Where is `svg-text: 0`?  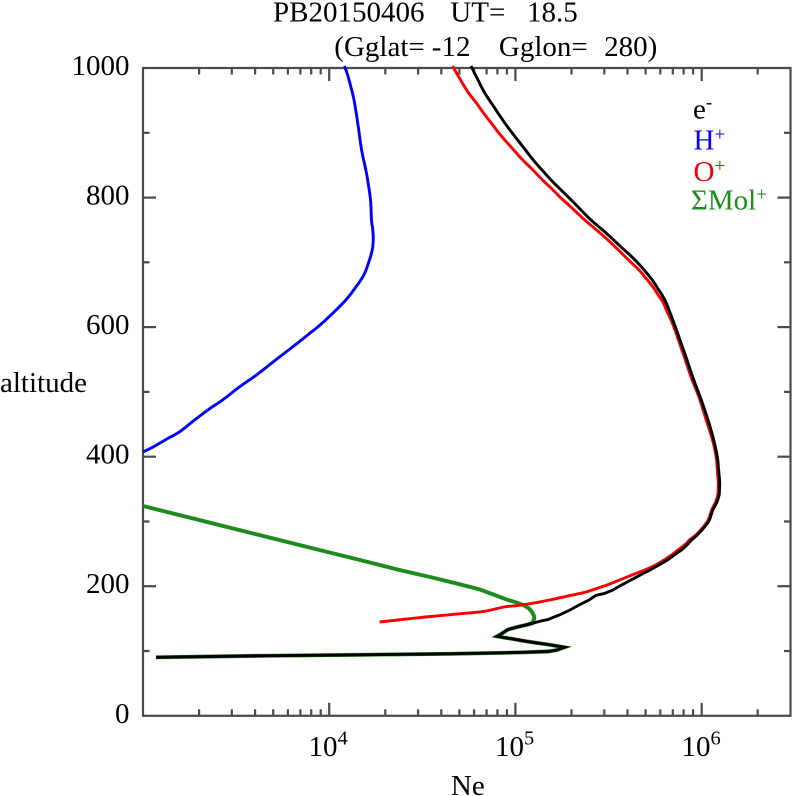
svg-text: 0 is located at coordinates (122, 714).